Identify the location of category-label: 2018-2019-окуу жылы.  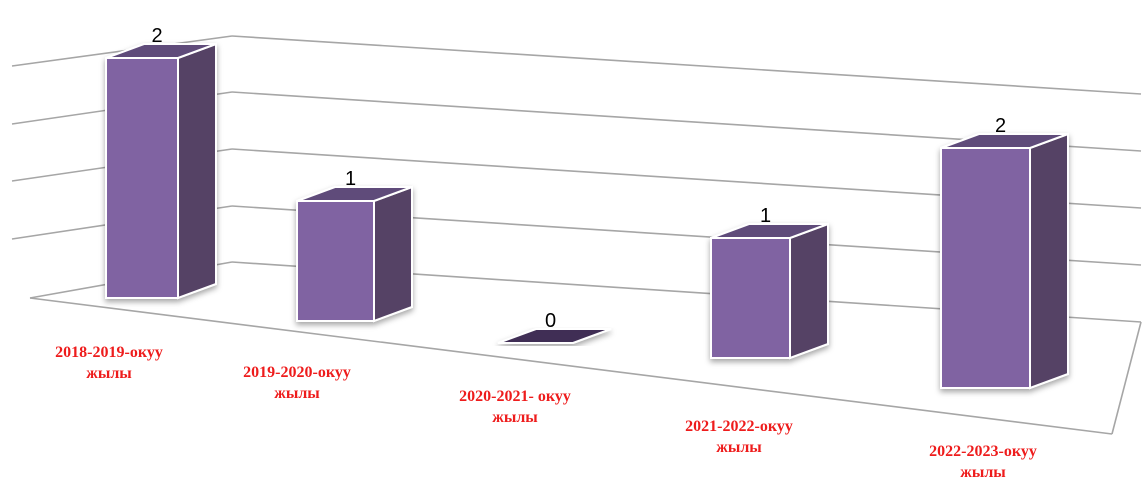
(109, 363).